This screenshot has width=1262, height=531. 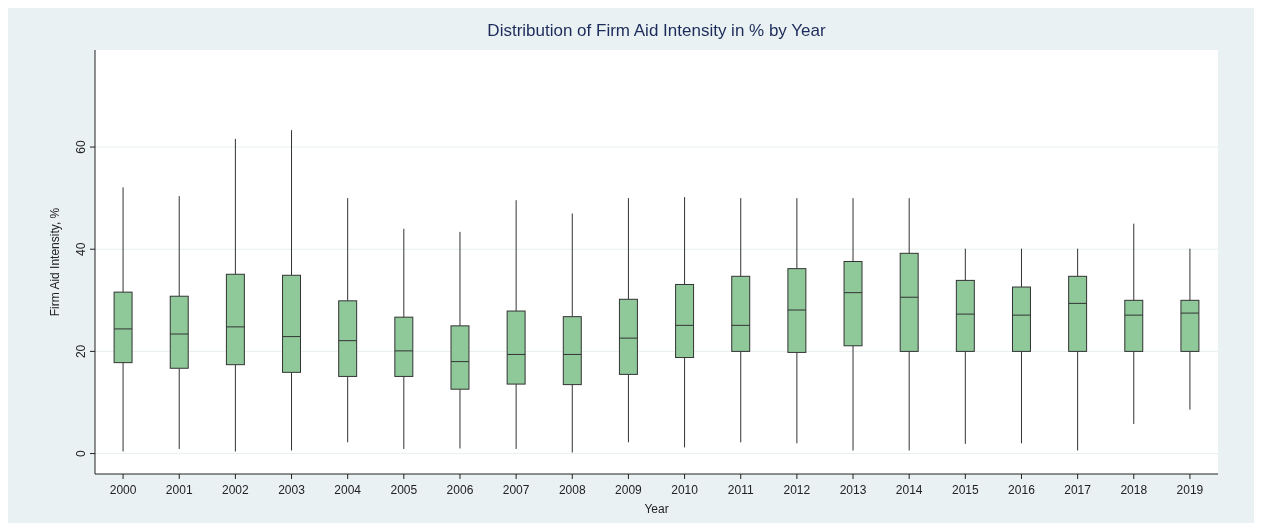 What do you see at coordinates (1134, 490) in the screenshot?
I see `x-tick-label: 2018` at bounding box center [1134, 490].